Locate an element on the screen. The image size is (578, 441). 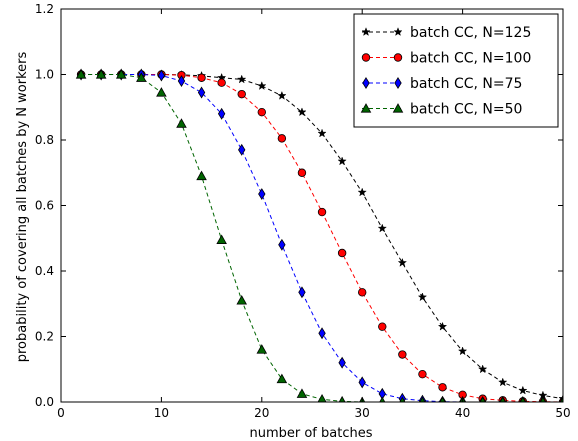
x-tick-label: 40 is located at coordinates (462, 413).